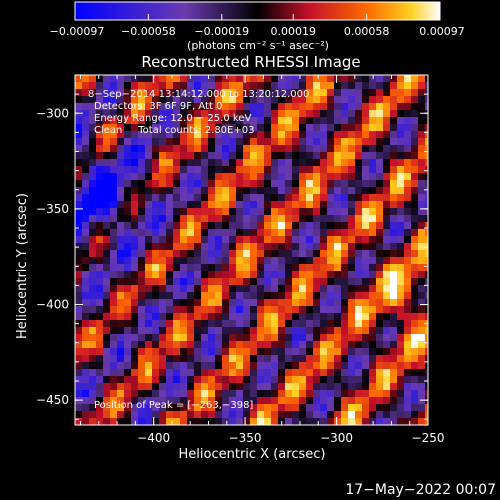 This screenshot has width=500, height=500. What do you see at coordinates (428, 438) in the screenshot?
I see `x-tick-label: −250` at bounding box center [428, 438].